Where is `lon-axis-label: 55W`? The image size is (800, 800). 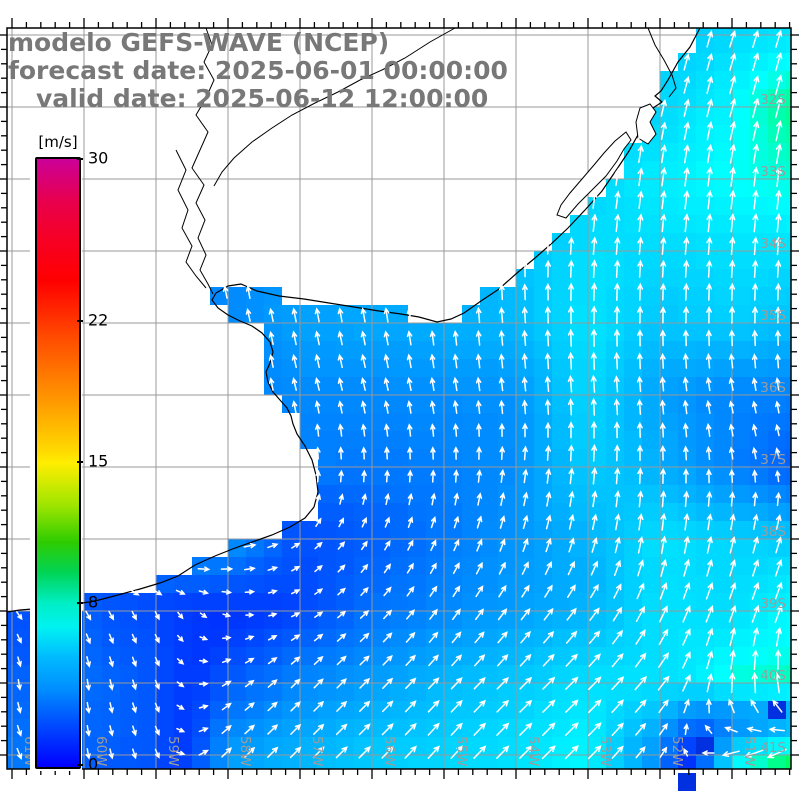 lon-axis-label: 55W is located at coordinates (461, 751).